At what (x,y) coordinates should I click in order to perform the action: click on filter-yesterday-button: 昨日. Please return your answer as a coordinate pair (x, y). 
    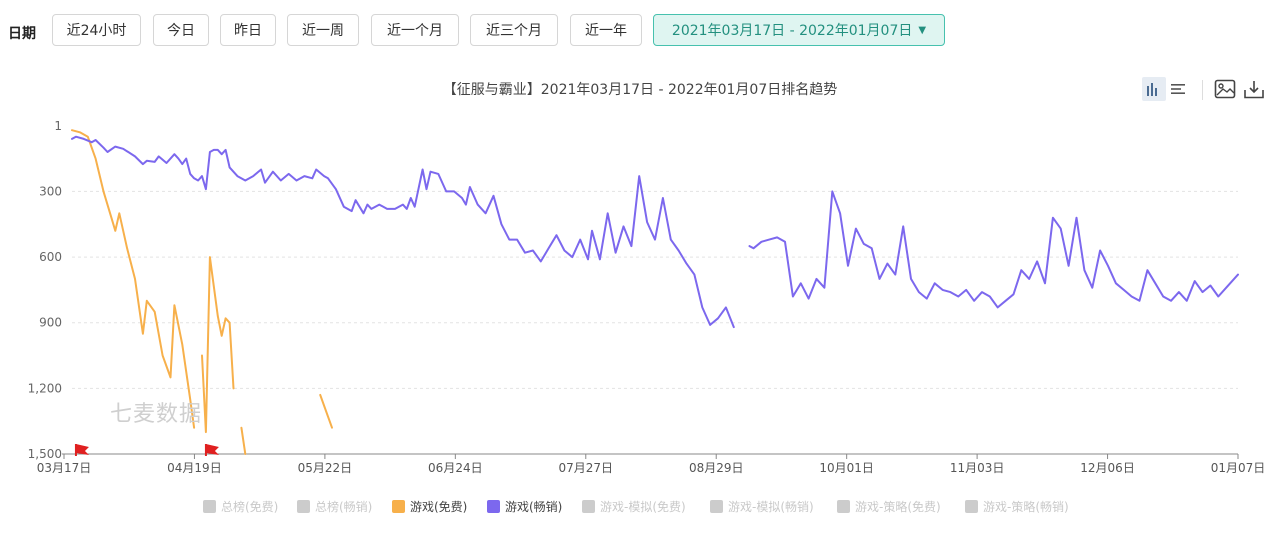
    Looking at the image, I should click on (248, 30).